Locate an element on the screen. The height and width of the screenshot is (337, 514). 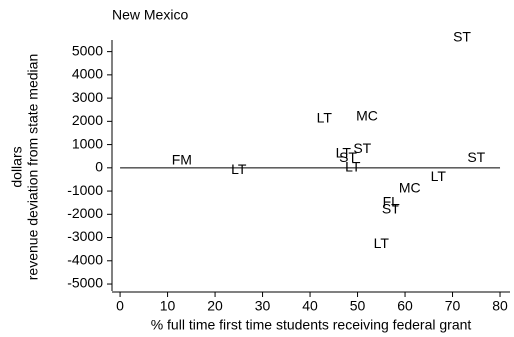
x-tick-label: 0 is located at coordinates (120, 306).